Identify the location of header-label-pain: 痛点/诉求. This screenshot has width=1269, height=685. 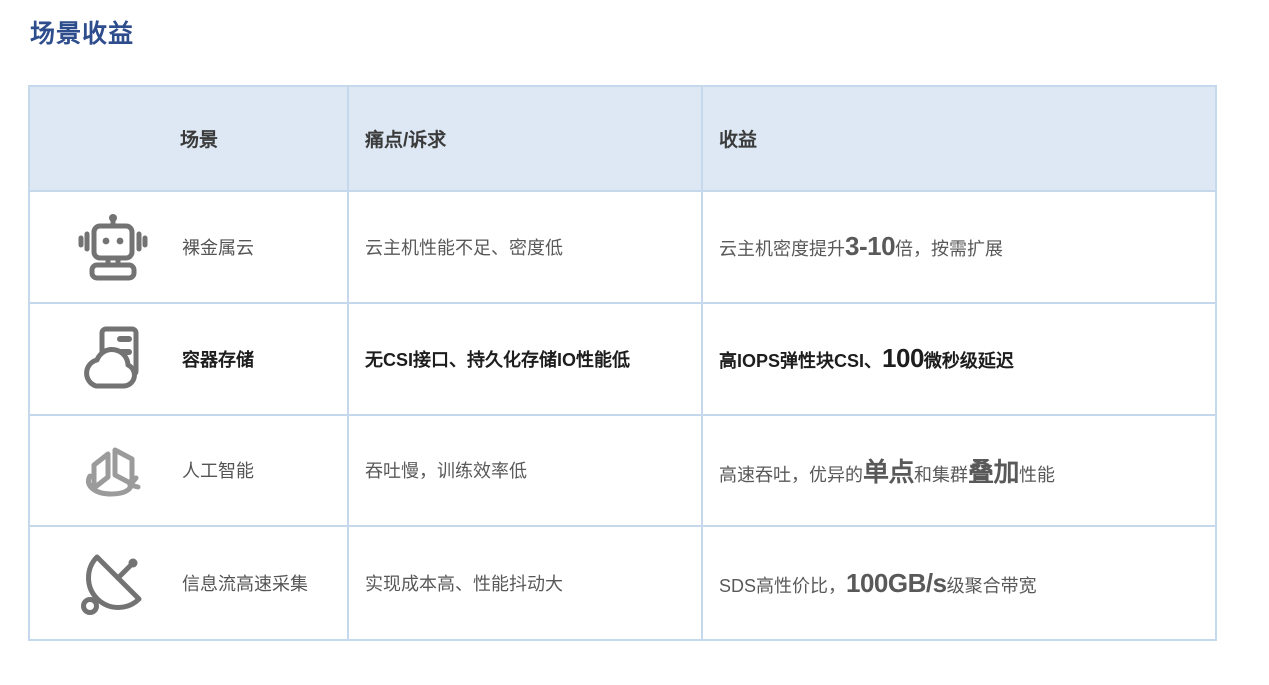
(406, 140).